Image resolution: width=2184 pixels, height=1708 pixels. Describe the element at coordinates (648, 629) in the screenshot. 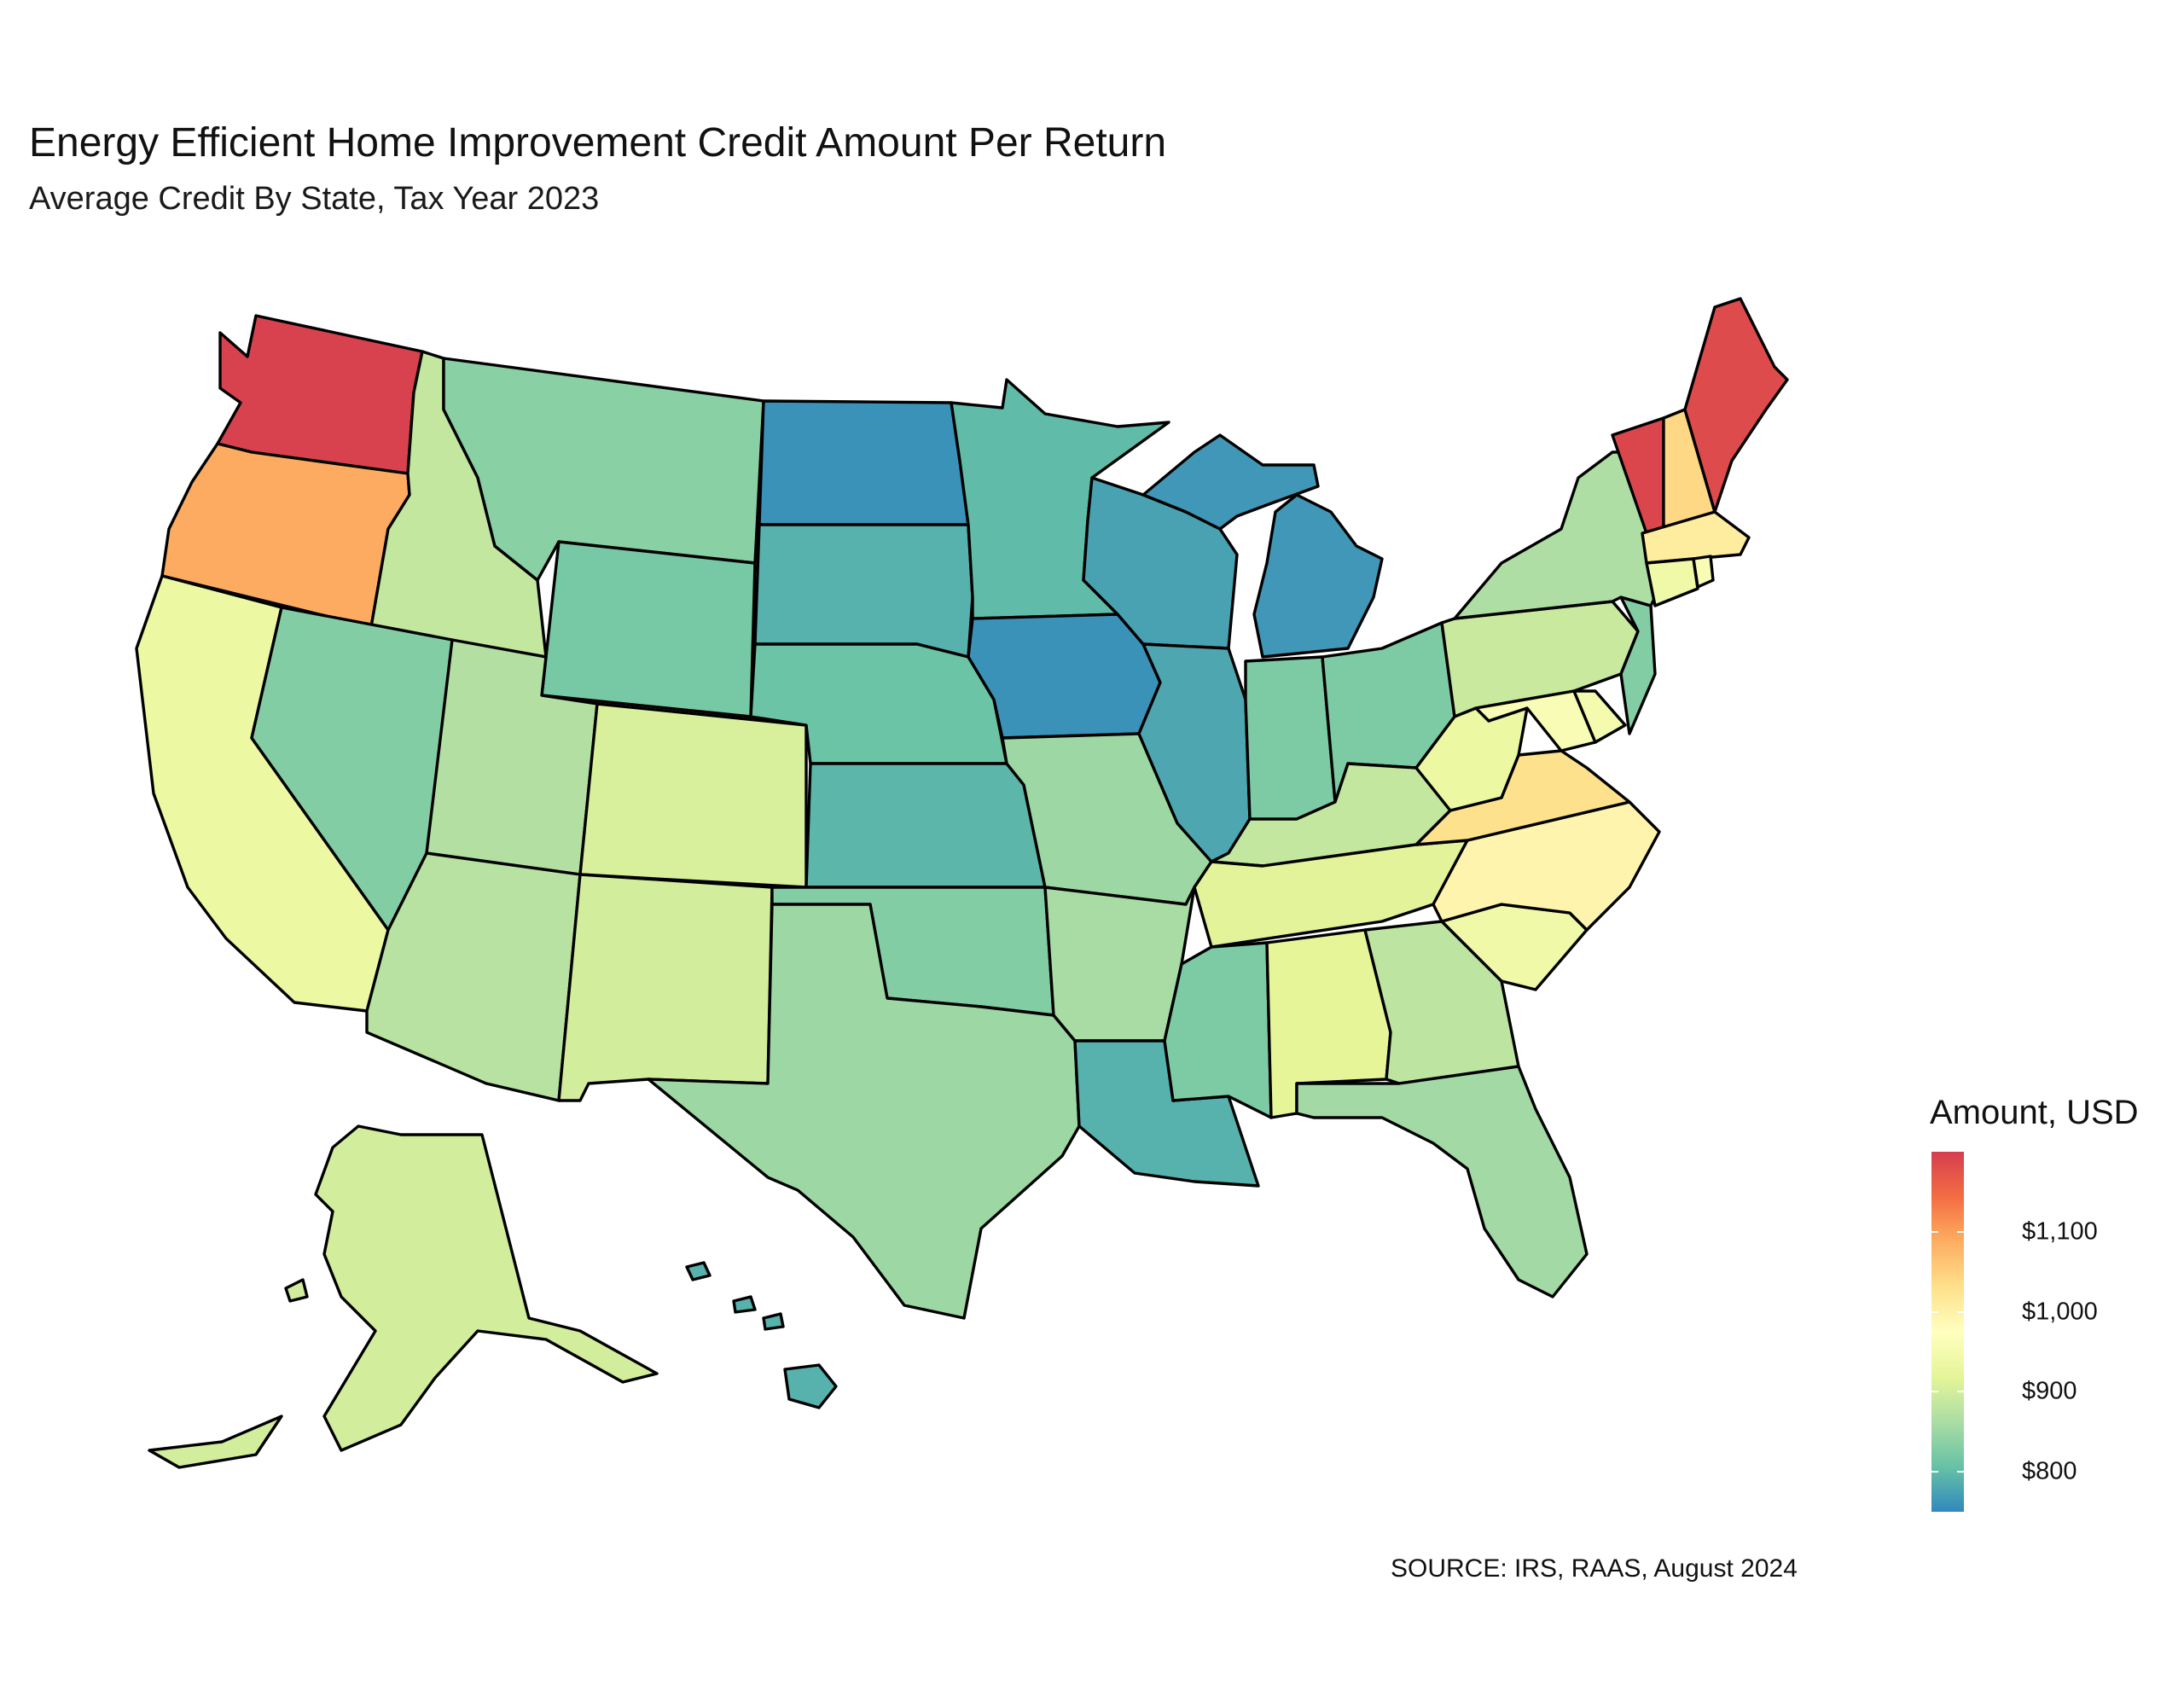

I see `state-wy` at that location.